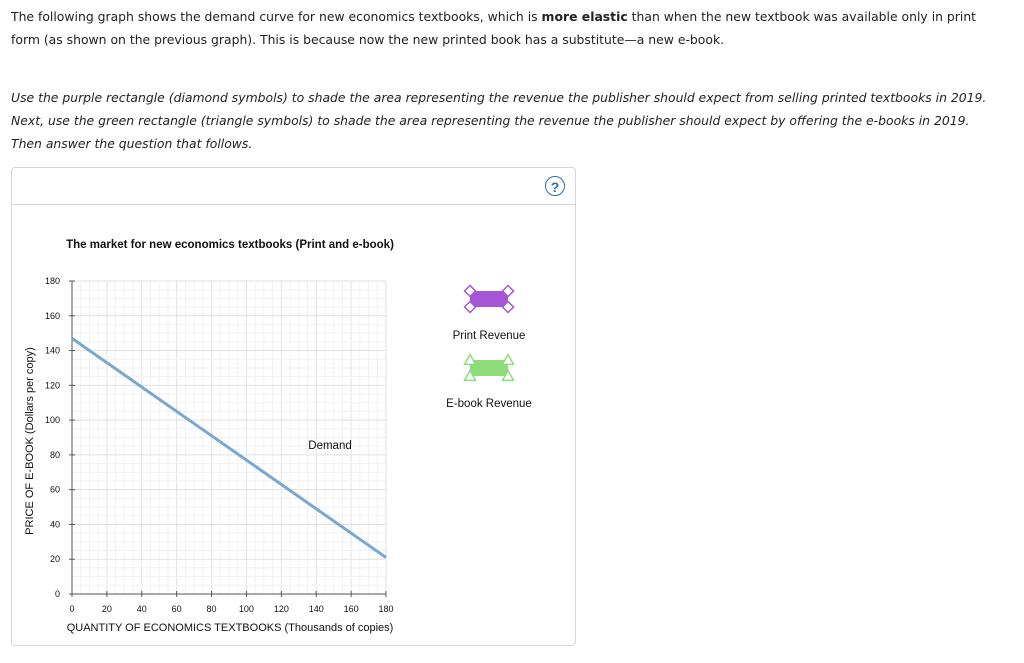 Image resolution: width=1024 pixels, height=663 pixels. I want to click on x-tick-label: 120, so click(281, 609).